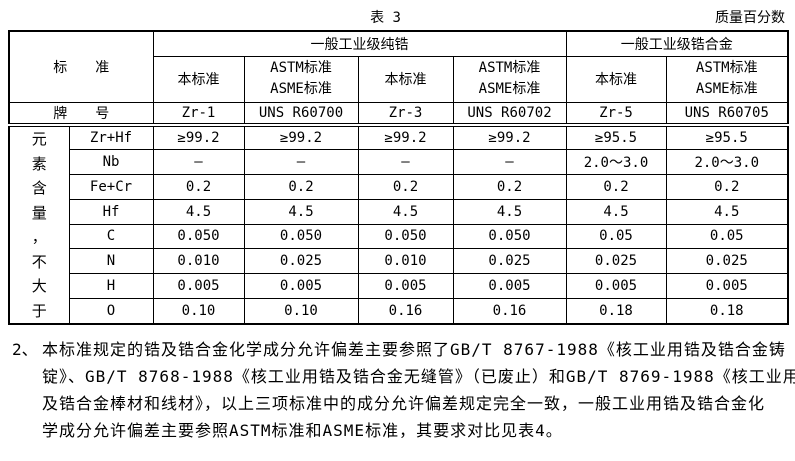 Image resolution: width=795 pixels, height=461 pixels. Describe the element at coordinates (399, 161) in the screenshot. I see `table-row: Nb — — — — 2.0～3.0 2.0～3.0` at that location.